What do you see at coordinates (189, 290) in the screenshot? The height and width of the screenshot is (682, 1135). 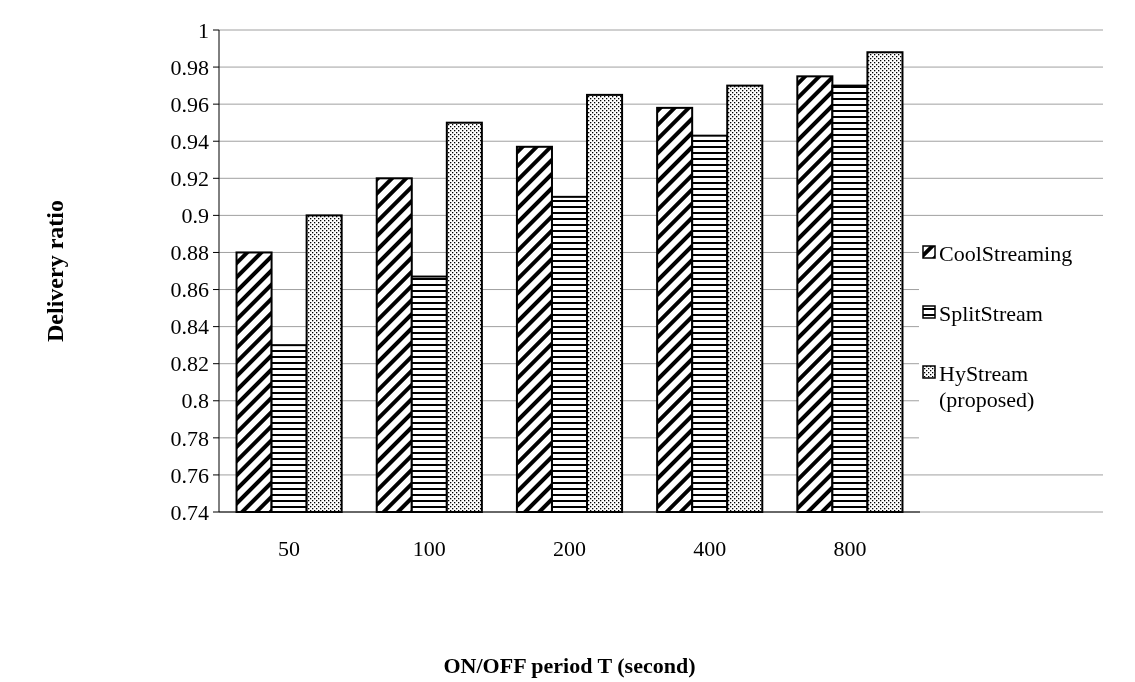 I see `y-tick-label: 0.86` at bounding box center [189, 290].